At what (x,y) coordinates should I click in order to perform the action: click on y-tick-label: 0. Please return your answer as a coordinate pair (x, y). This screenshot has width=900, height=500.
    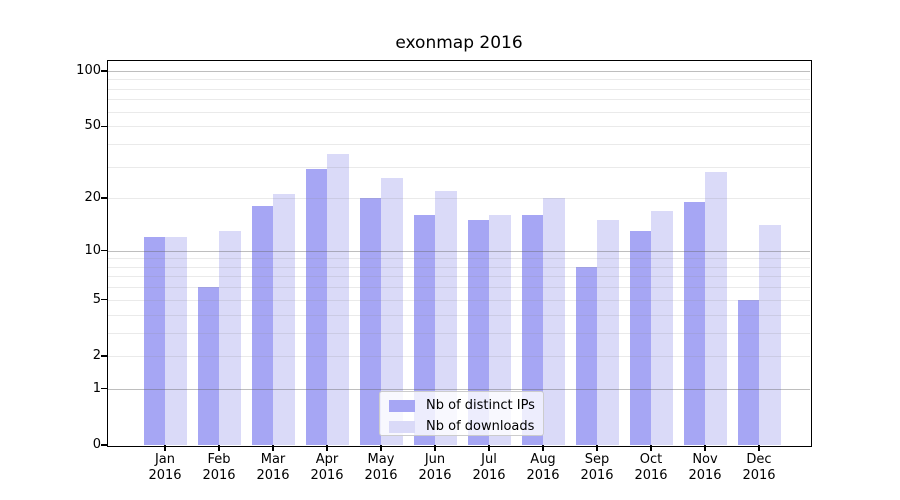
    Looking at the image, I should click on (96, 444).